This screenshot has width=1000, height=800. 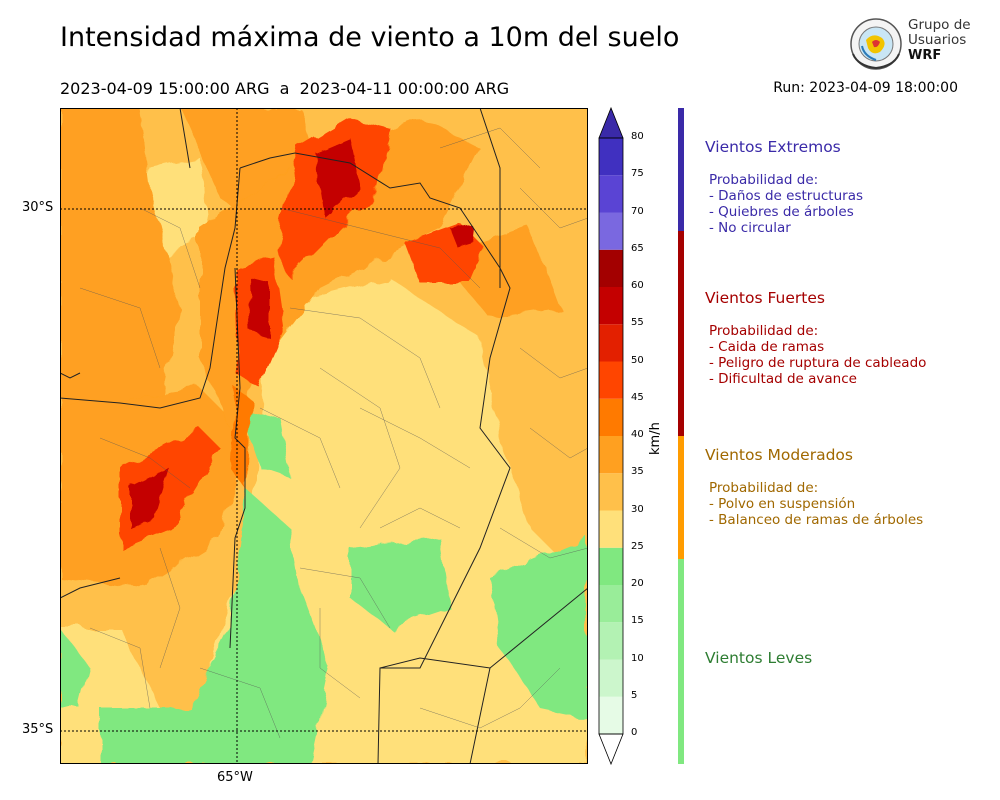 I want to click on colorbar-tick-label: 70, so click(x=637, y=211).